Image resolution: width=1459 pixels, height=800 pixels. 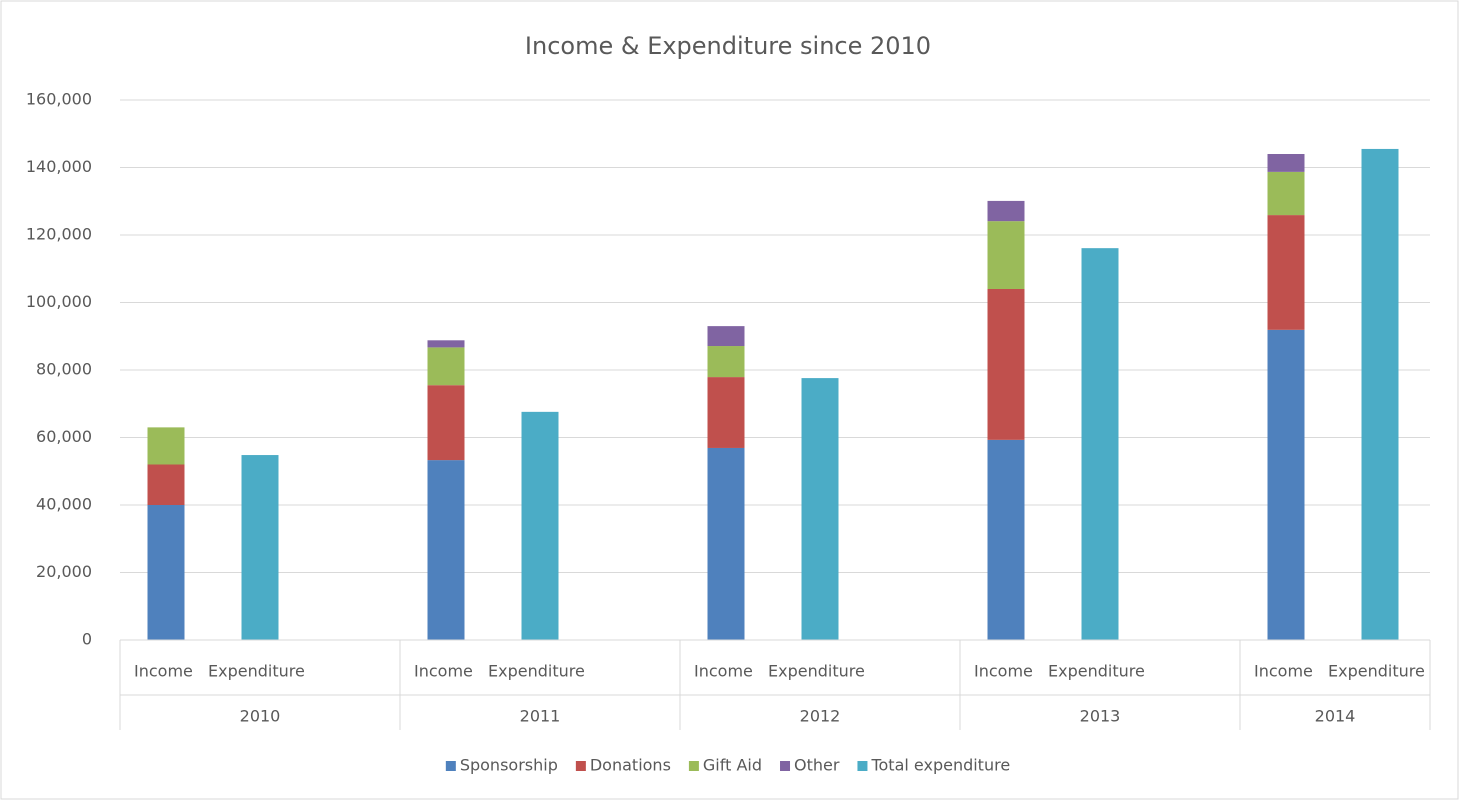 I want to click on y-tick-label: 160,000, so click(x=59, y=99).